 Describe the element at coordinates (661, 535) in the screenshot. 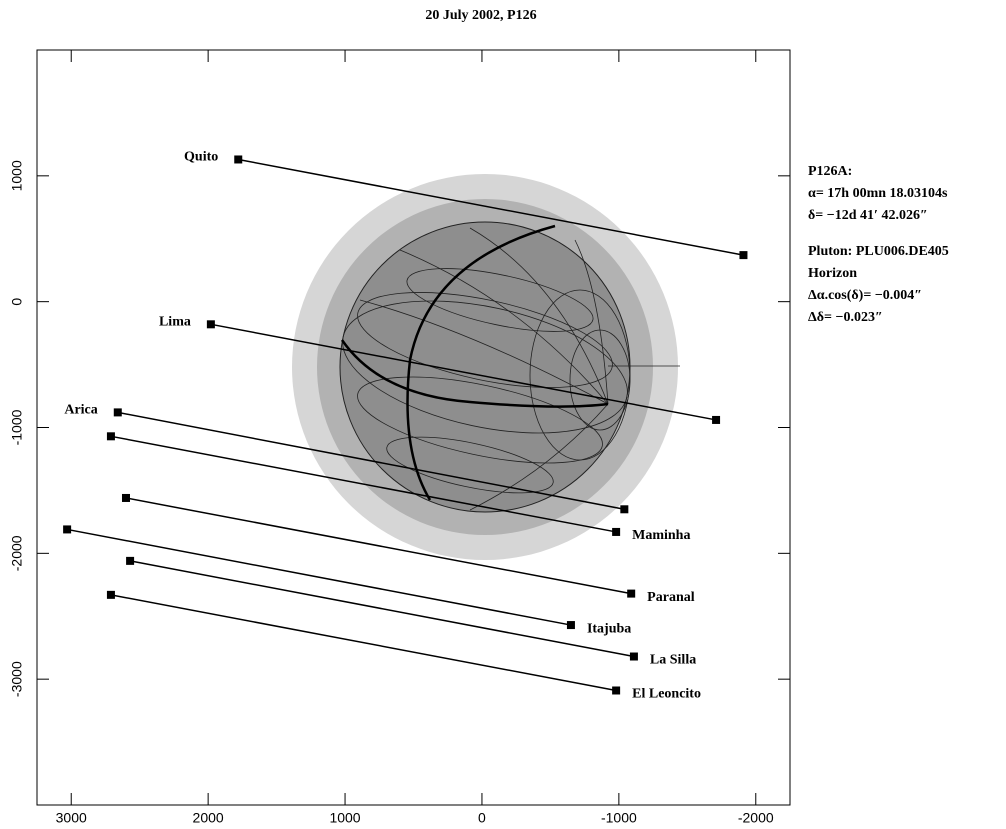

I see `station-label: Maminha` at that location.